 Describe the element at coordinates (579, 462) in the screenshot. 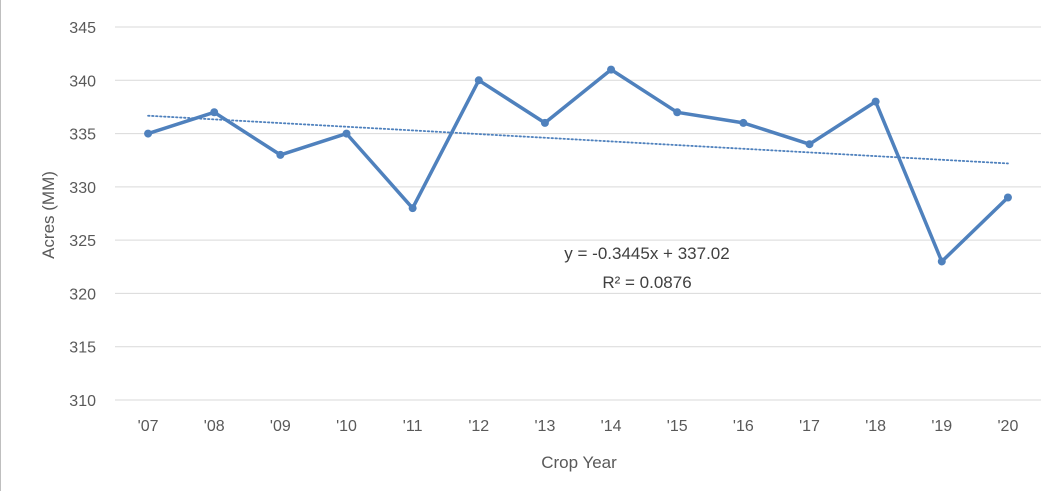

I see `x-axis-title: Crop Year` at that location.